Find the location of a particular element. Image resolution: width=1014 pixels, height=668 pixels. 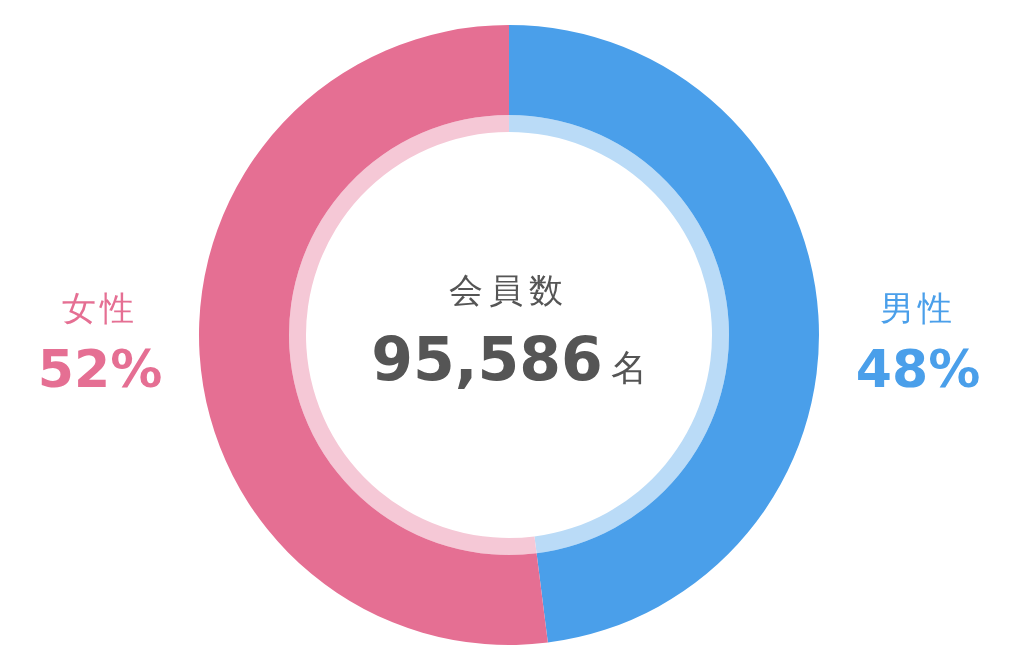

data-label: 52% is located at coordinates (100, 369).